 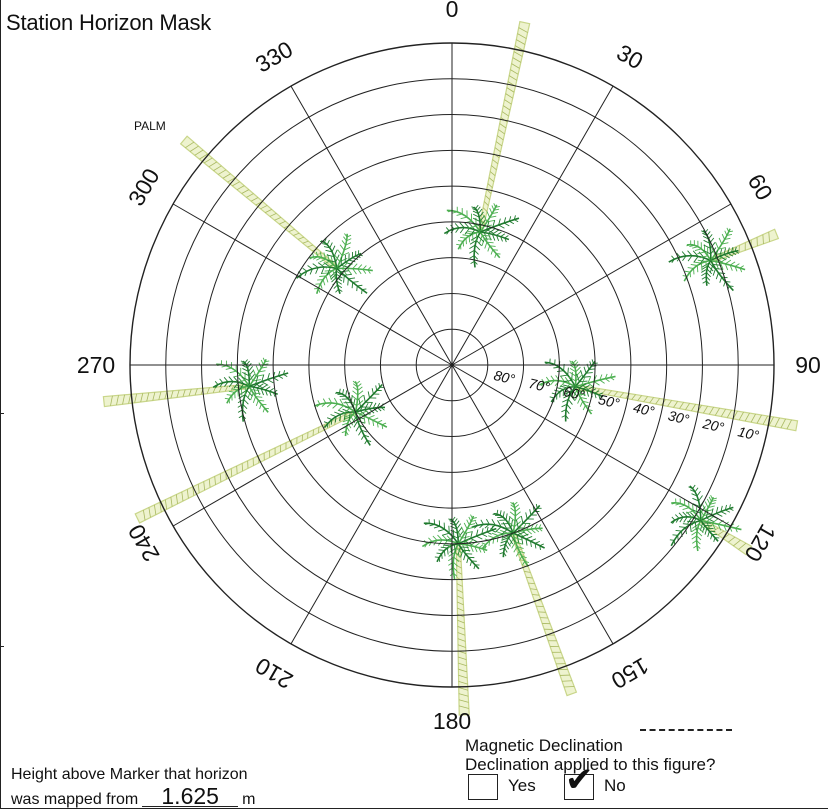 What do you see at coordinates (579, 781) in the screenshot?
I see `no-checkbox: ✔` at bounding box center [579, 781].